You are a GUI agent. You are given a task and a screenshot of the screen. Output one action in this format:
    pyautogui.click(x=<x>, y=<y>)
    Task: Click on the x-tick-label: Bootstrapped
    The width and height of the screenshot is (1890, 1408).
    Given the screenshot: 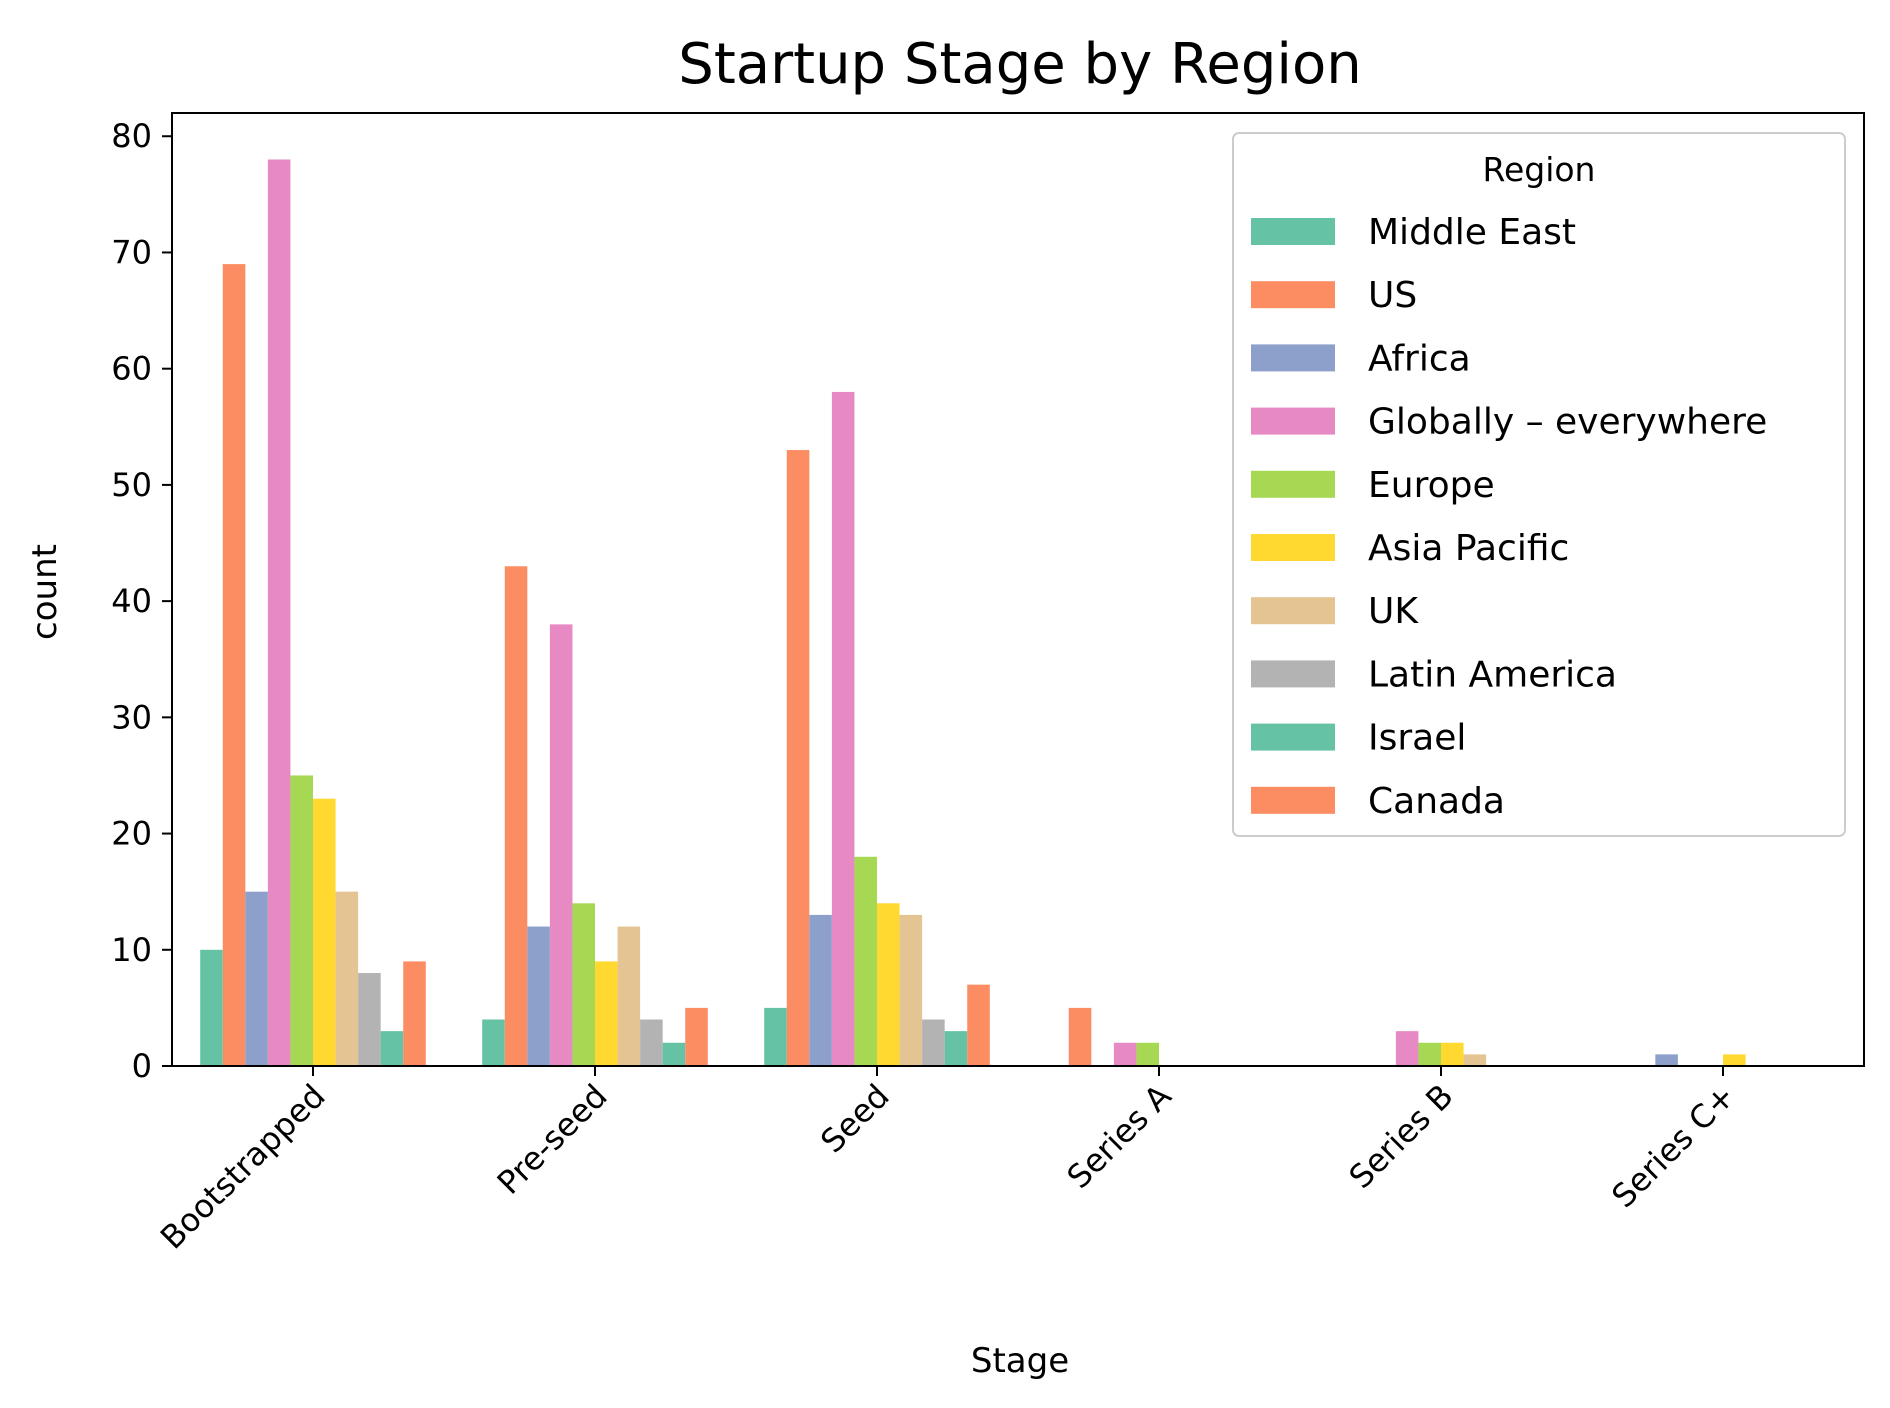 What is the action you would take?
    pyautogui.click(x=243, y=1167)
    